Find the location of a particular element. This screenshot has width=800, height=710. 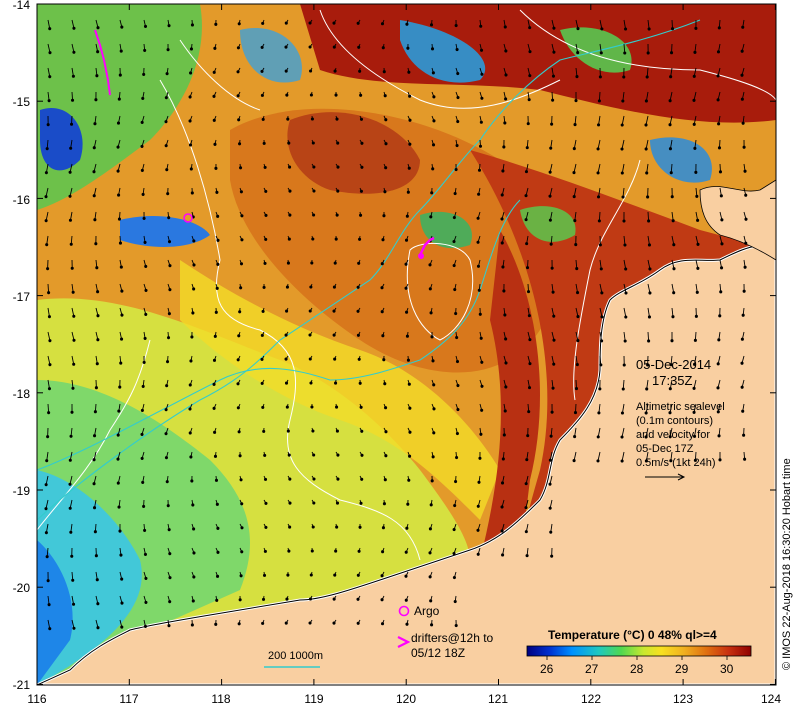

imos-credit: © IMOS 22-Aug-2018 16:30:20 Hobart time is located at coordinates (787, 564).